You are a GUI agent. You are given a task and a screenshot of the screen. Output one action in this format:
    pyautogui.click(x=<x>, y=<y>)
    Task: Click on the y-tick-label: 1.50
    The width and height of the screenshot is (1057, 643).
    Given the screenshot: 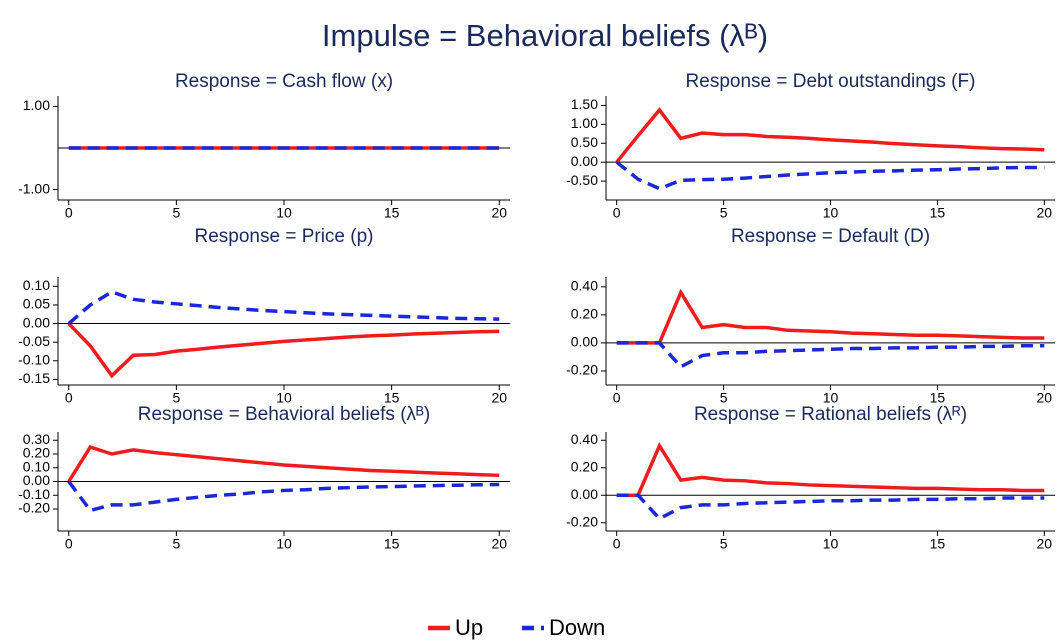 What is the action you would take?
    pyautogui.click(x=584, y=104)
    